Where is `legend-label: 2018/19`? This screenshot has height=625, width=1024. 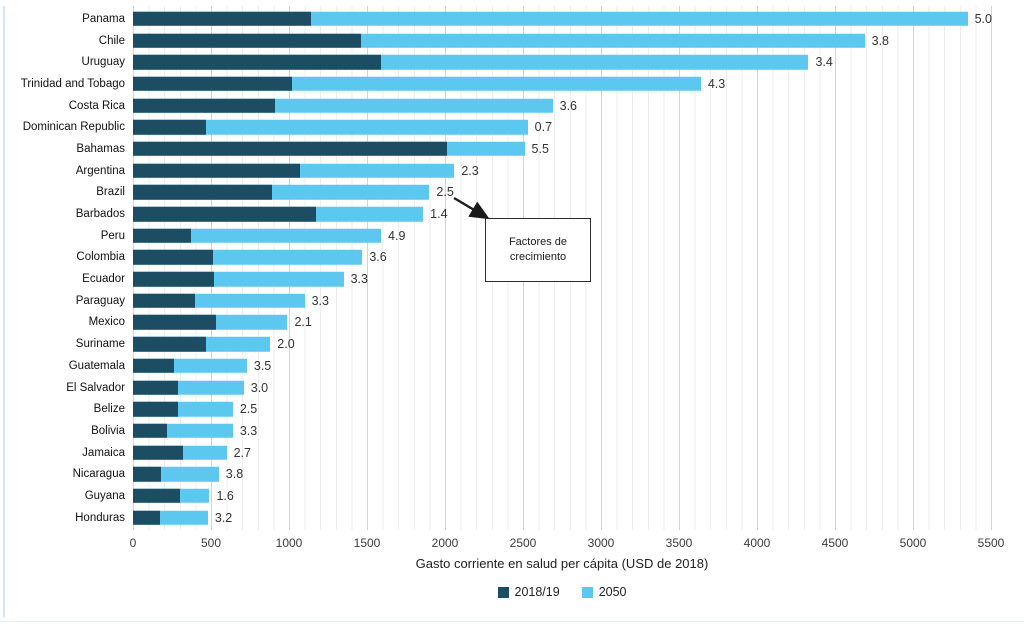
legend-label: 2018/19 is located at coordinates (537, 592).